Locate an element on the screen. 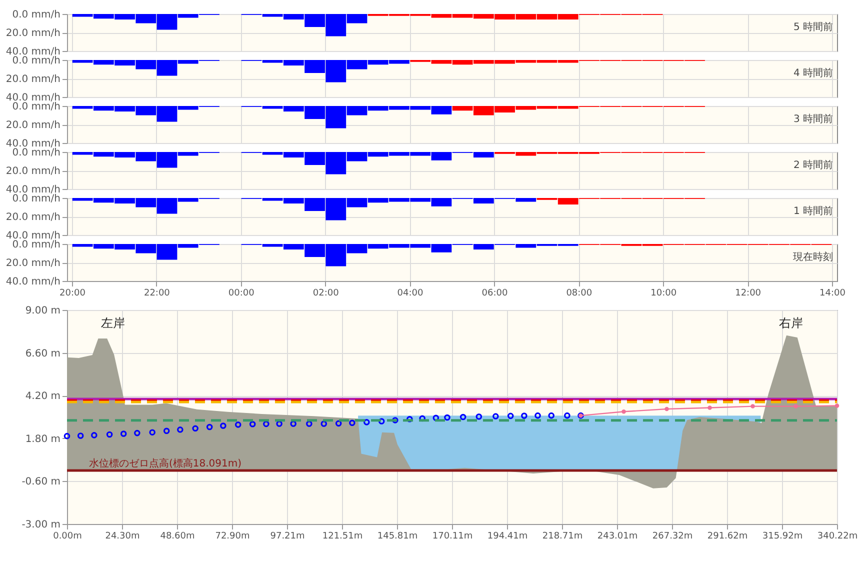 Image resolution: width=863 pixels, height=568 pixels. y-tick-label: 4.20 m is located at coordinates (42, 396).